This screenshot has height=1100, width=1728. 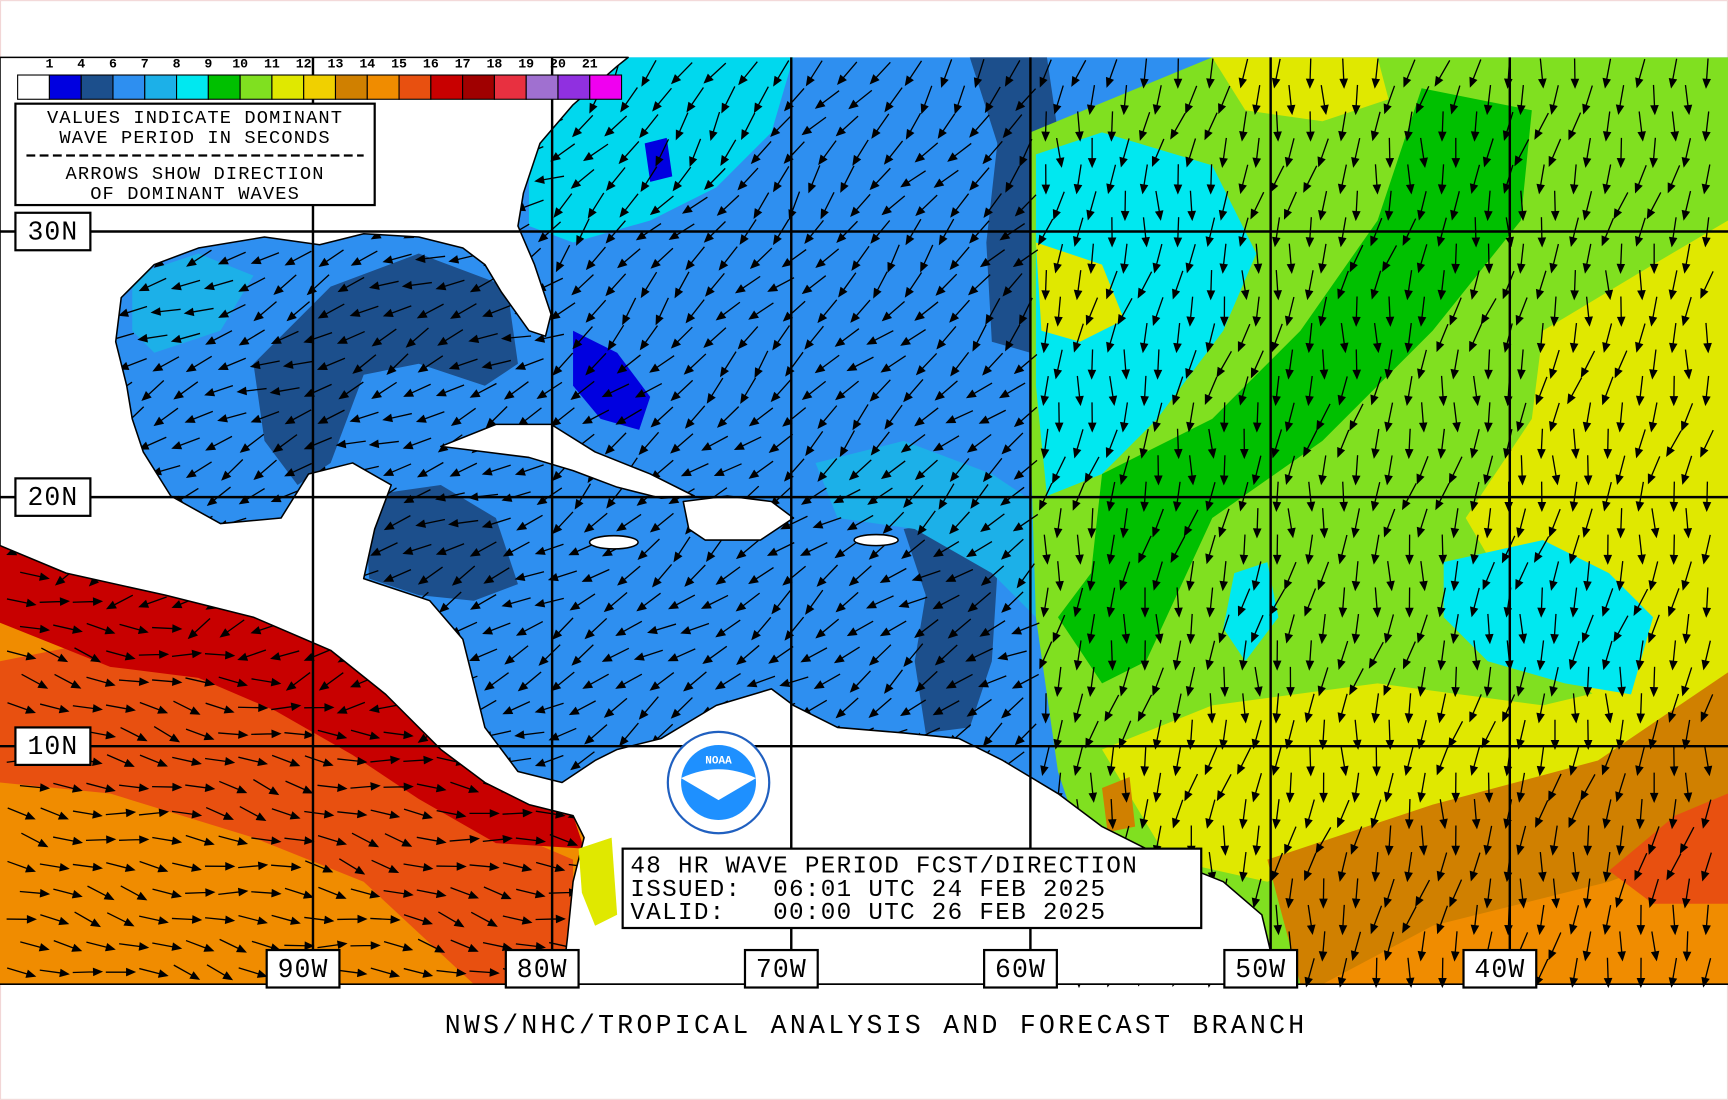 I want to click on longitude-label: 80W, so click(x=542, y=970).